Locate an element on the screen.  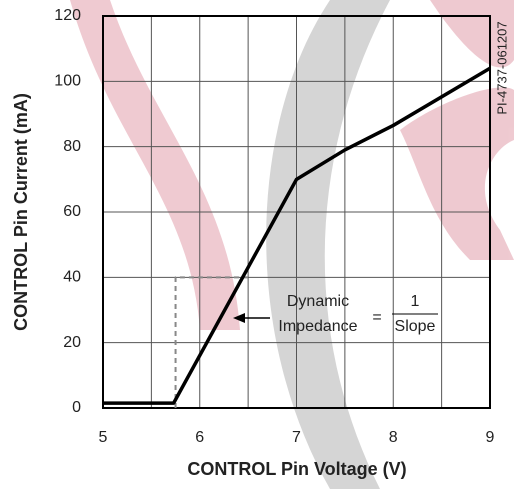
annotation: Dynamic Impedance = 1 Slope is located at coordinates (335, 314).